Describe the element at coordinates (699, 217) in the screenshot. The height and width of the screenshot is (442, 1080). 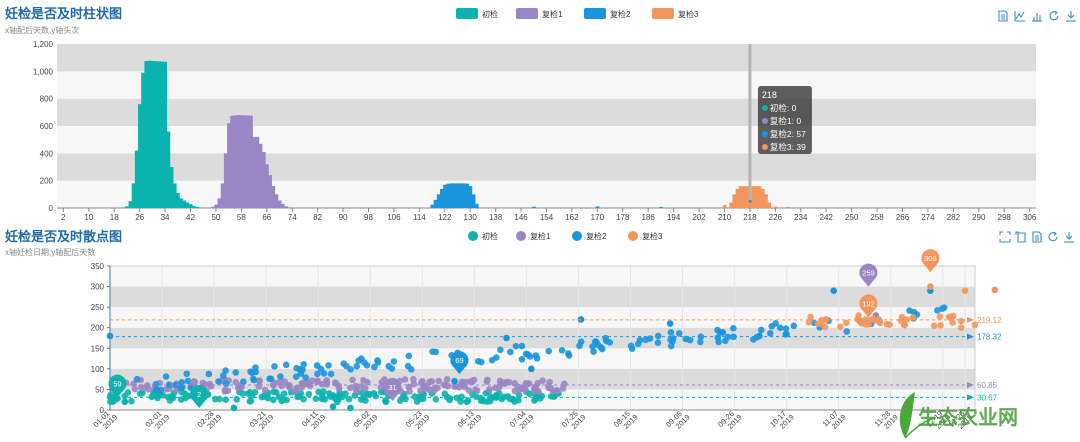
I see `bar-chart-x-tick-label: 202` at that location.